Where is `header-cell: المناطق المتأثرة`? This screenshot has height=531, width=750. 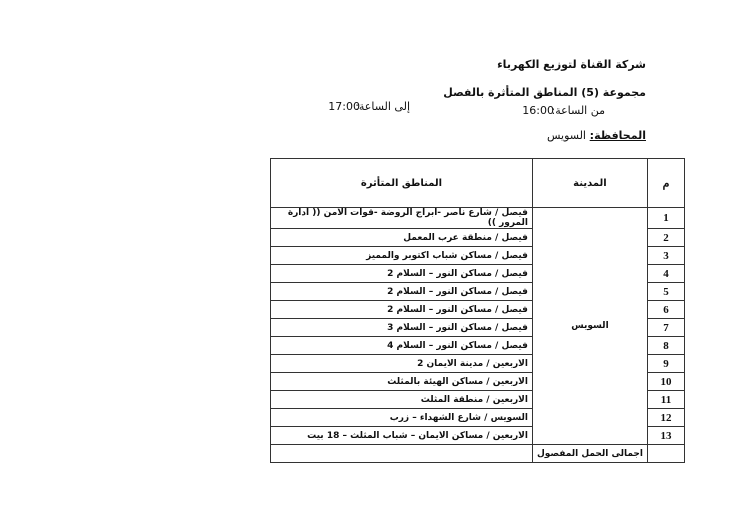 header-cell: المناطق المتأثرة is located at coordinates (401, 183).